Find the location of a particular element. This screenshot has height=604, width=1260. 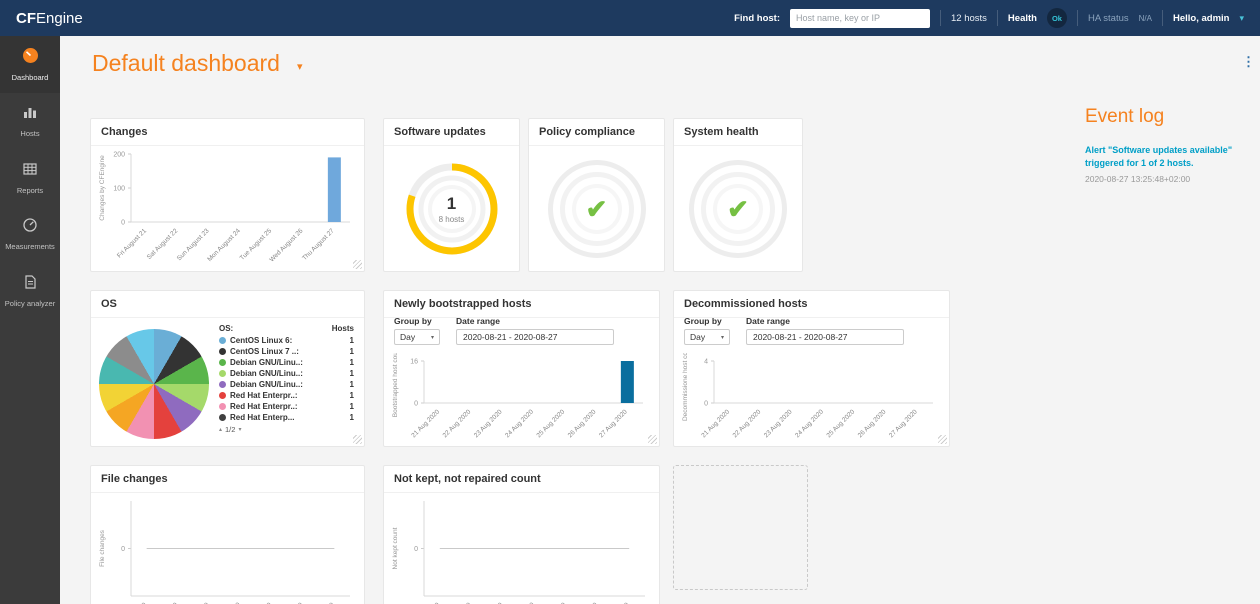

compliance-status-rings: ✔ is located at coordinates (596, 208).